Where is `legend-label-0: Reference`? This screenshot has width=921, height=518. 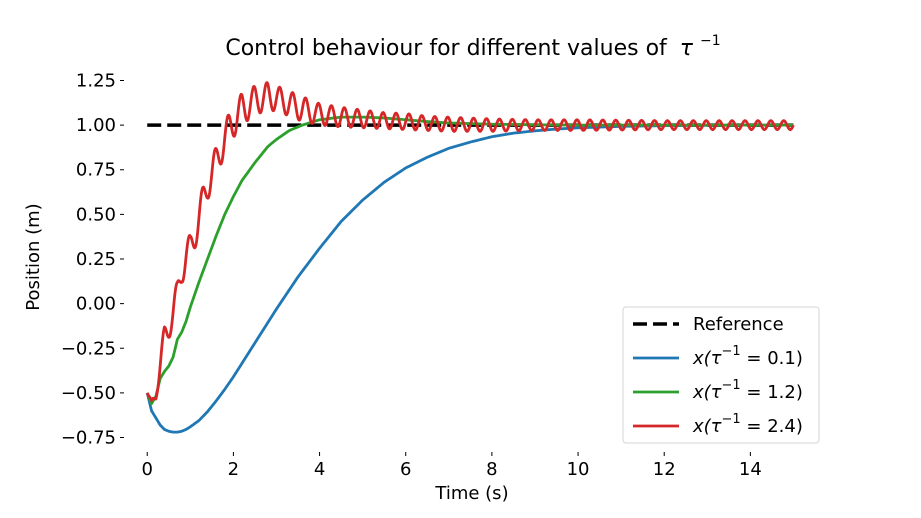
legend-label-0: Reference is located at coordinates (738, 324).